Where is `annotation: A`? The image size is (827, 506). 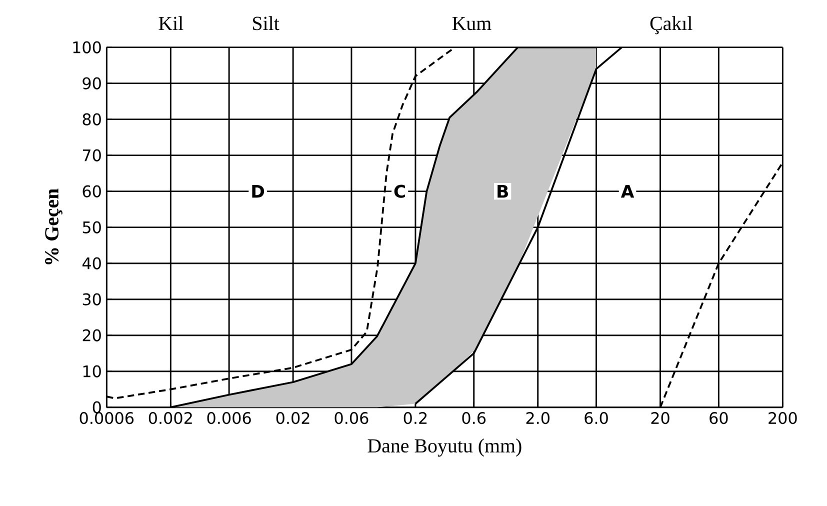 annotation: A is located at coordinates (627, 191).